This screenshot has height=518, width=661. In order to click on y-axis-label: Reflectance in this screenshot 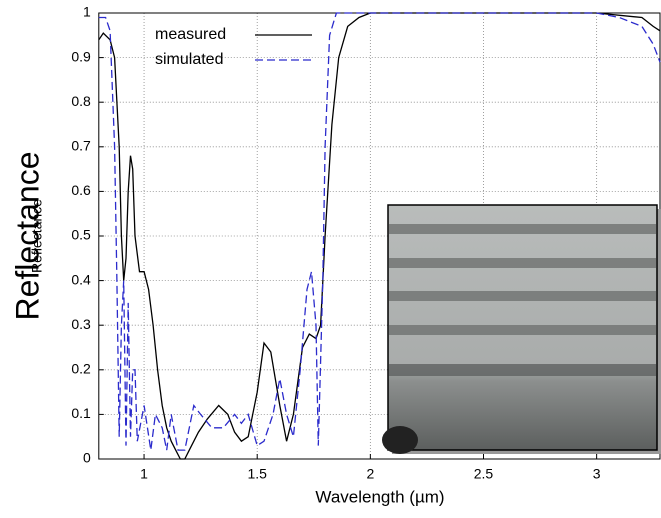, I will do `click(27, 236)`.